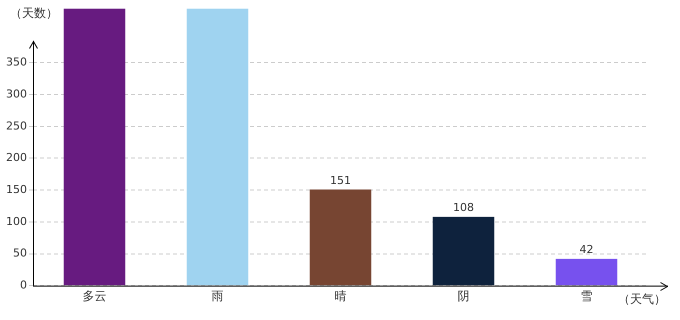 This screenshot has width=680, height=320. Describe the element at coordinates (16, 221) in the screenshot. I see `y-tick-label: 100` at that location.